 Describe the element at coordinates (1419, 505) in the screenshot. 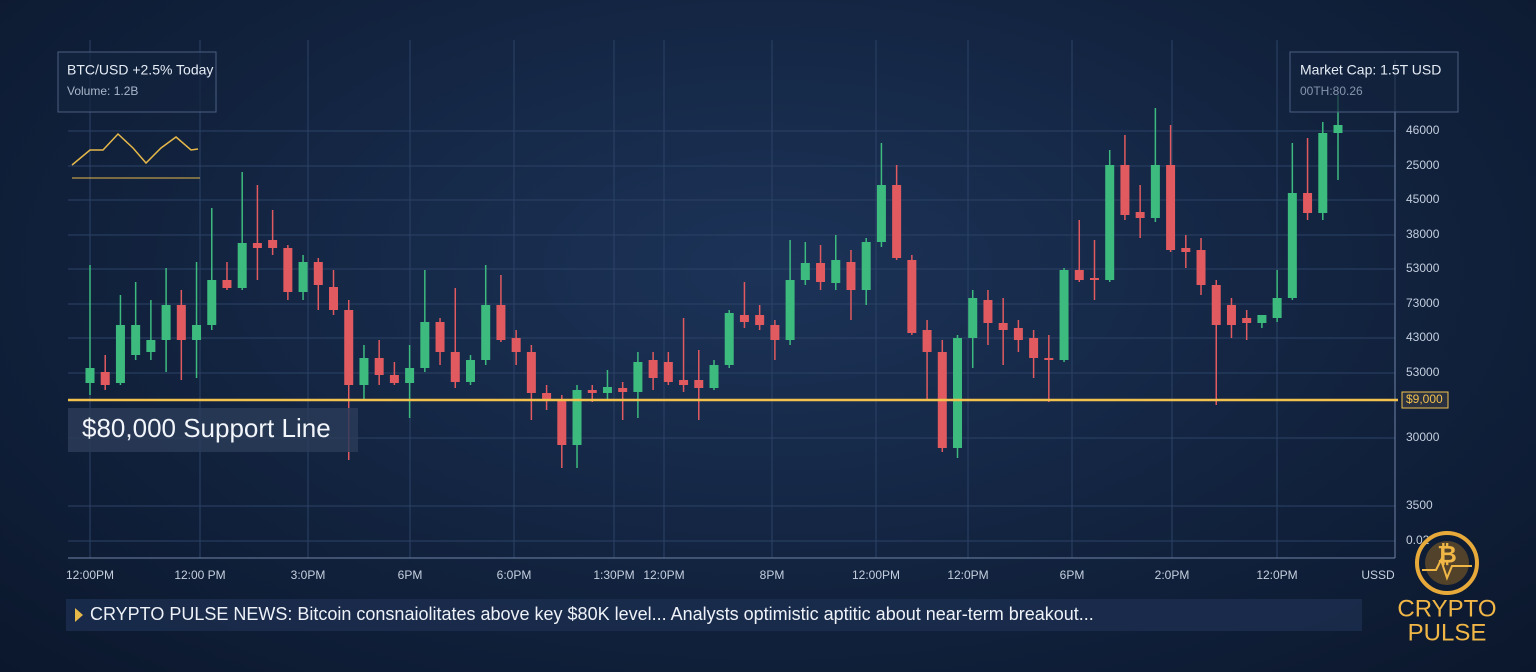

I see `y-label: 3500` at that location.